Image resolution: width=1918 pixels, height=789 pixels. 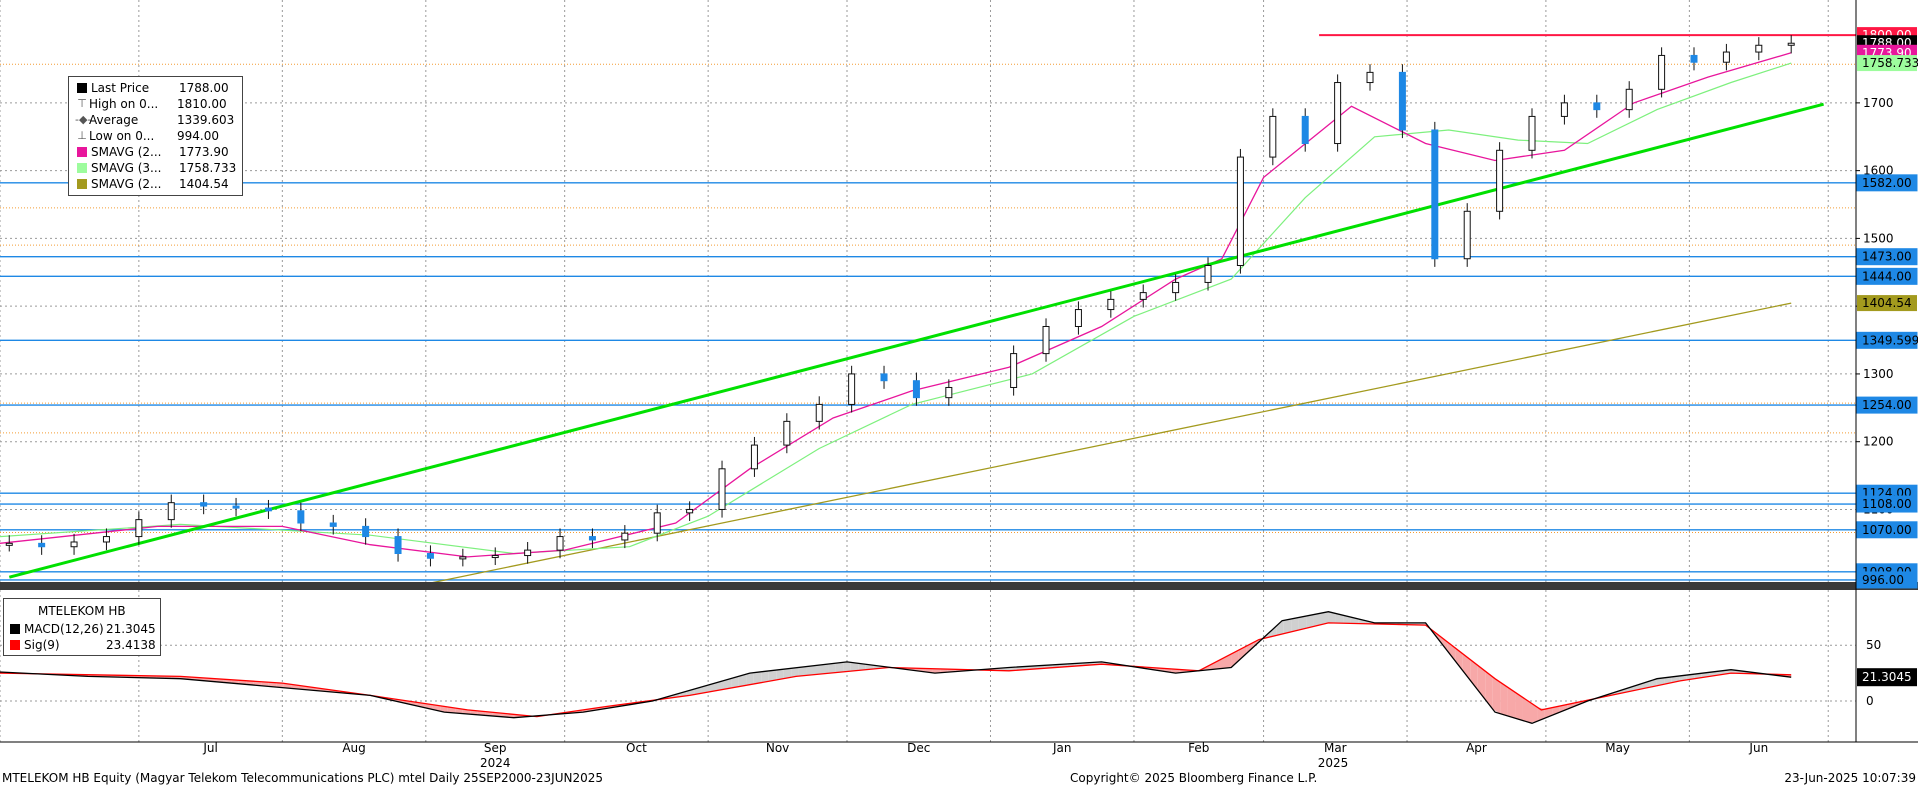 I want to click on price-tag-label: 1070.00, so click(x=1887, y=530).